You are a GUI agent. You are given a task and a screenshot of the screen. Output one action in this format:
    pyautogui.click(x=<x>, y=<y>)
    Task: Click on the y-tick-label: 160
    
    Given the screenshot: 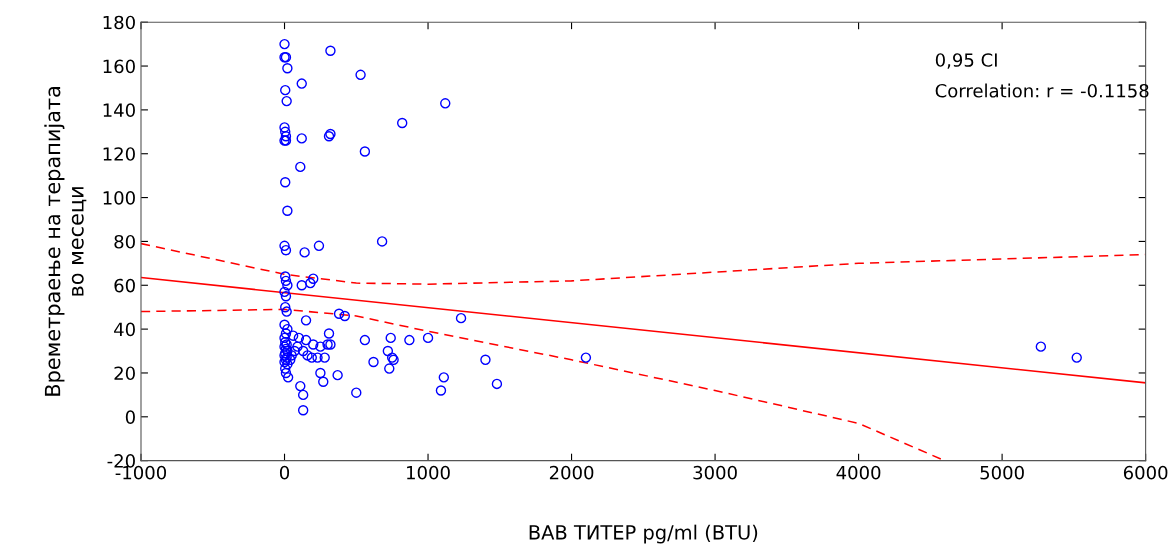 What is the action you would take?
    pyautogui.click(x=119, y=66)
    